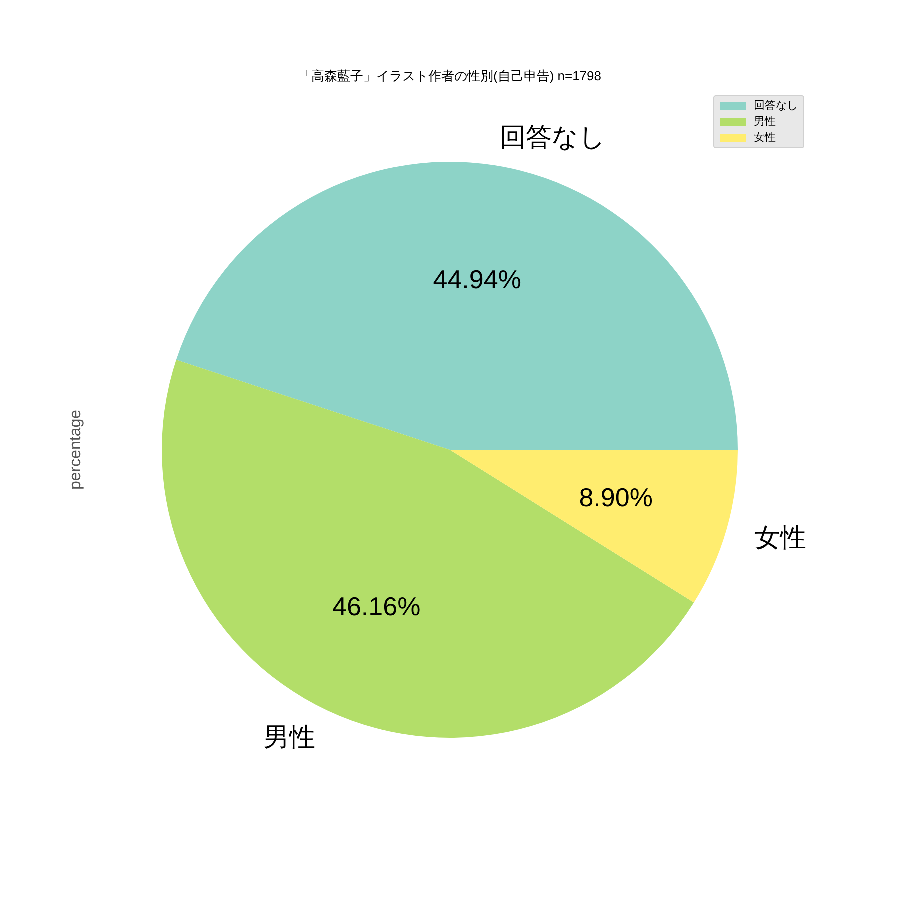  What do you see at coordinates (776, 106) in the screenshot?
I see `legend-label: 回答なし` at bounding box center [776, 106].